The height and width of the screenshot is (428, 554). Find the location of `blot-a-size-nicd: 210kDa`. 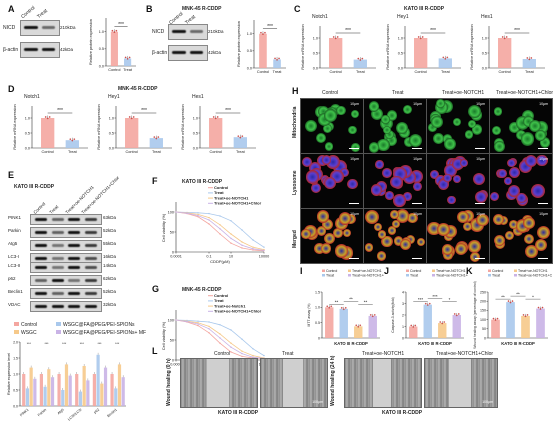

blot-a-size-nicd: 210kDa is located at coordinates (68, 27).